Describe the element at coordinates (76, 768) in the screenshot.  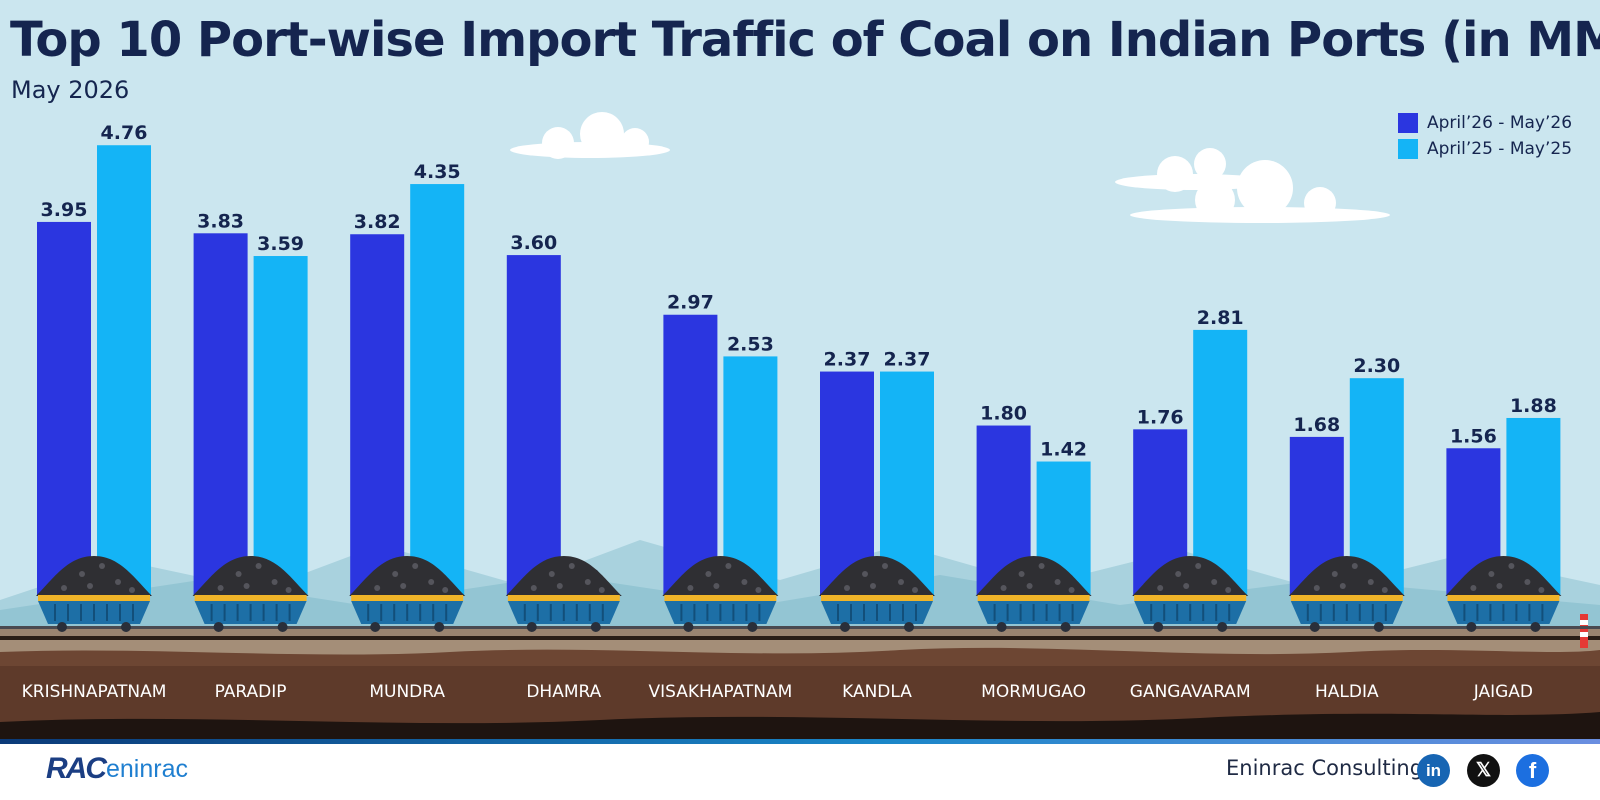
I see `logo-mark: RAC` at that location.